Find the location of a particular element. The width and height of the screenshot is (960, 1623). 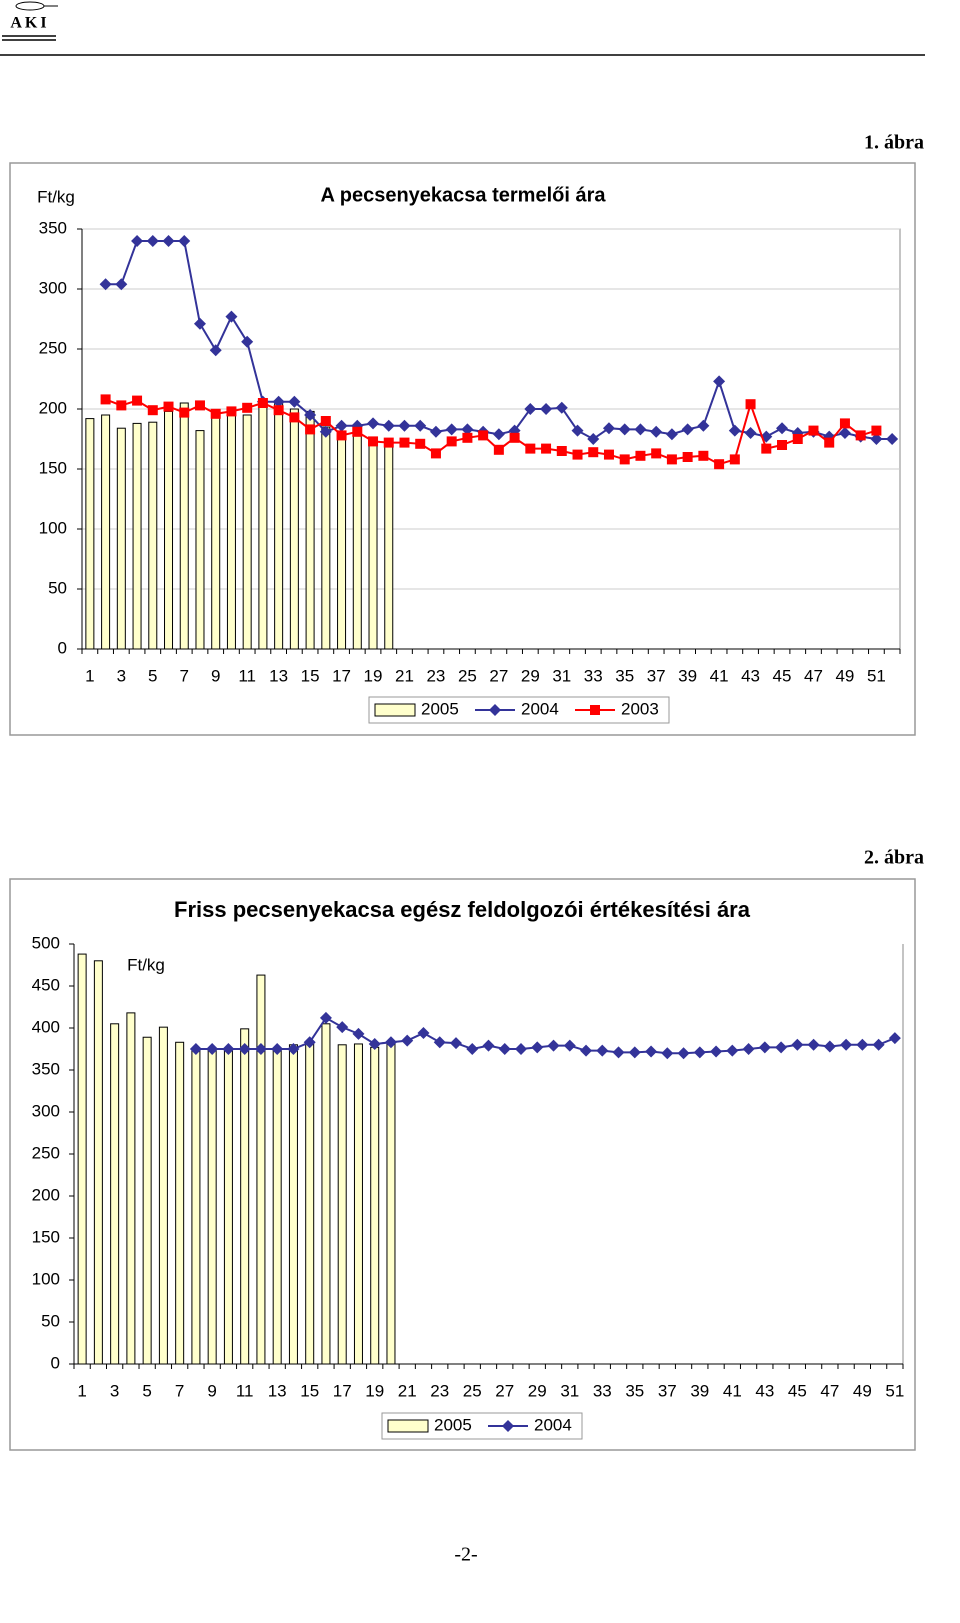

logo-text: AKI is located at coordinates (29, 23).